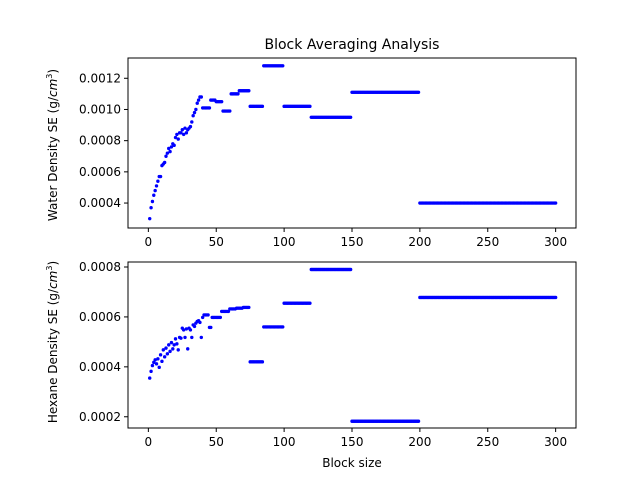 The height and width of the screenshot is (480, 640). What do you see at coordinates (100, 172) in the screenshot?
I see `water-y-tick-label-1: 0.0006` at bounding box center [100, 172].